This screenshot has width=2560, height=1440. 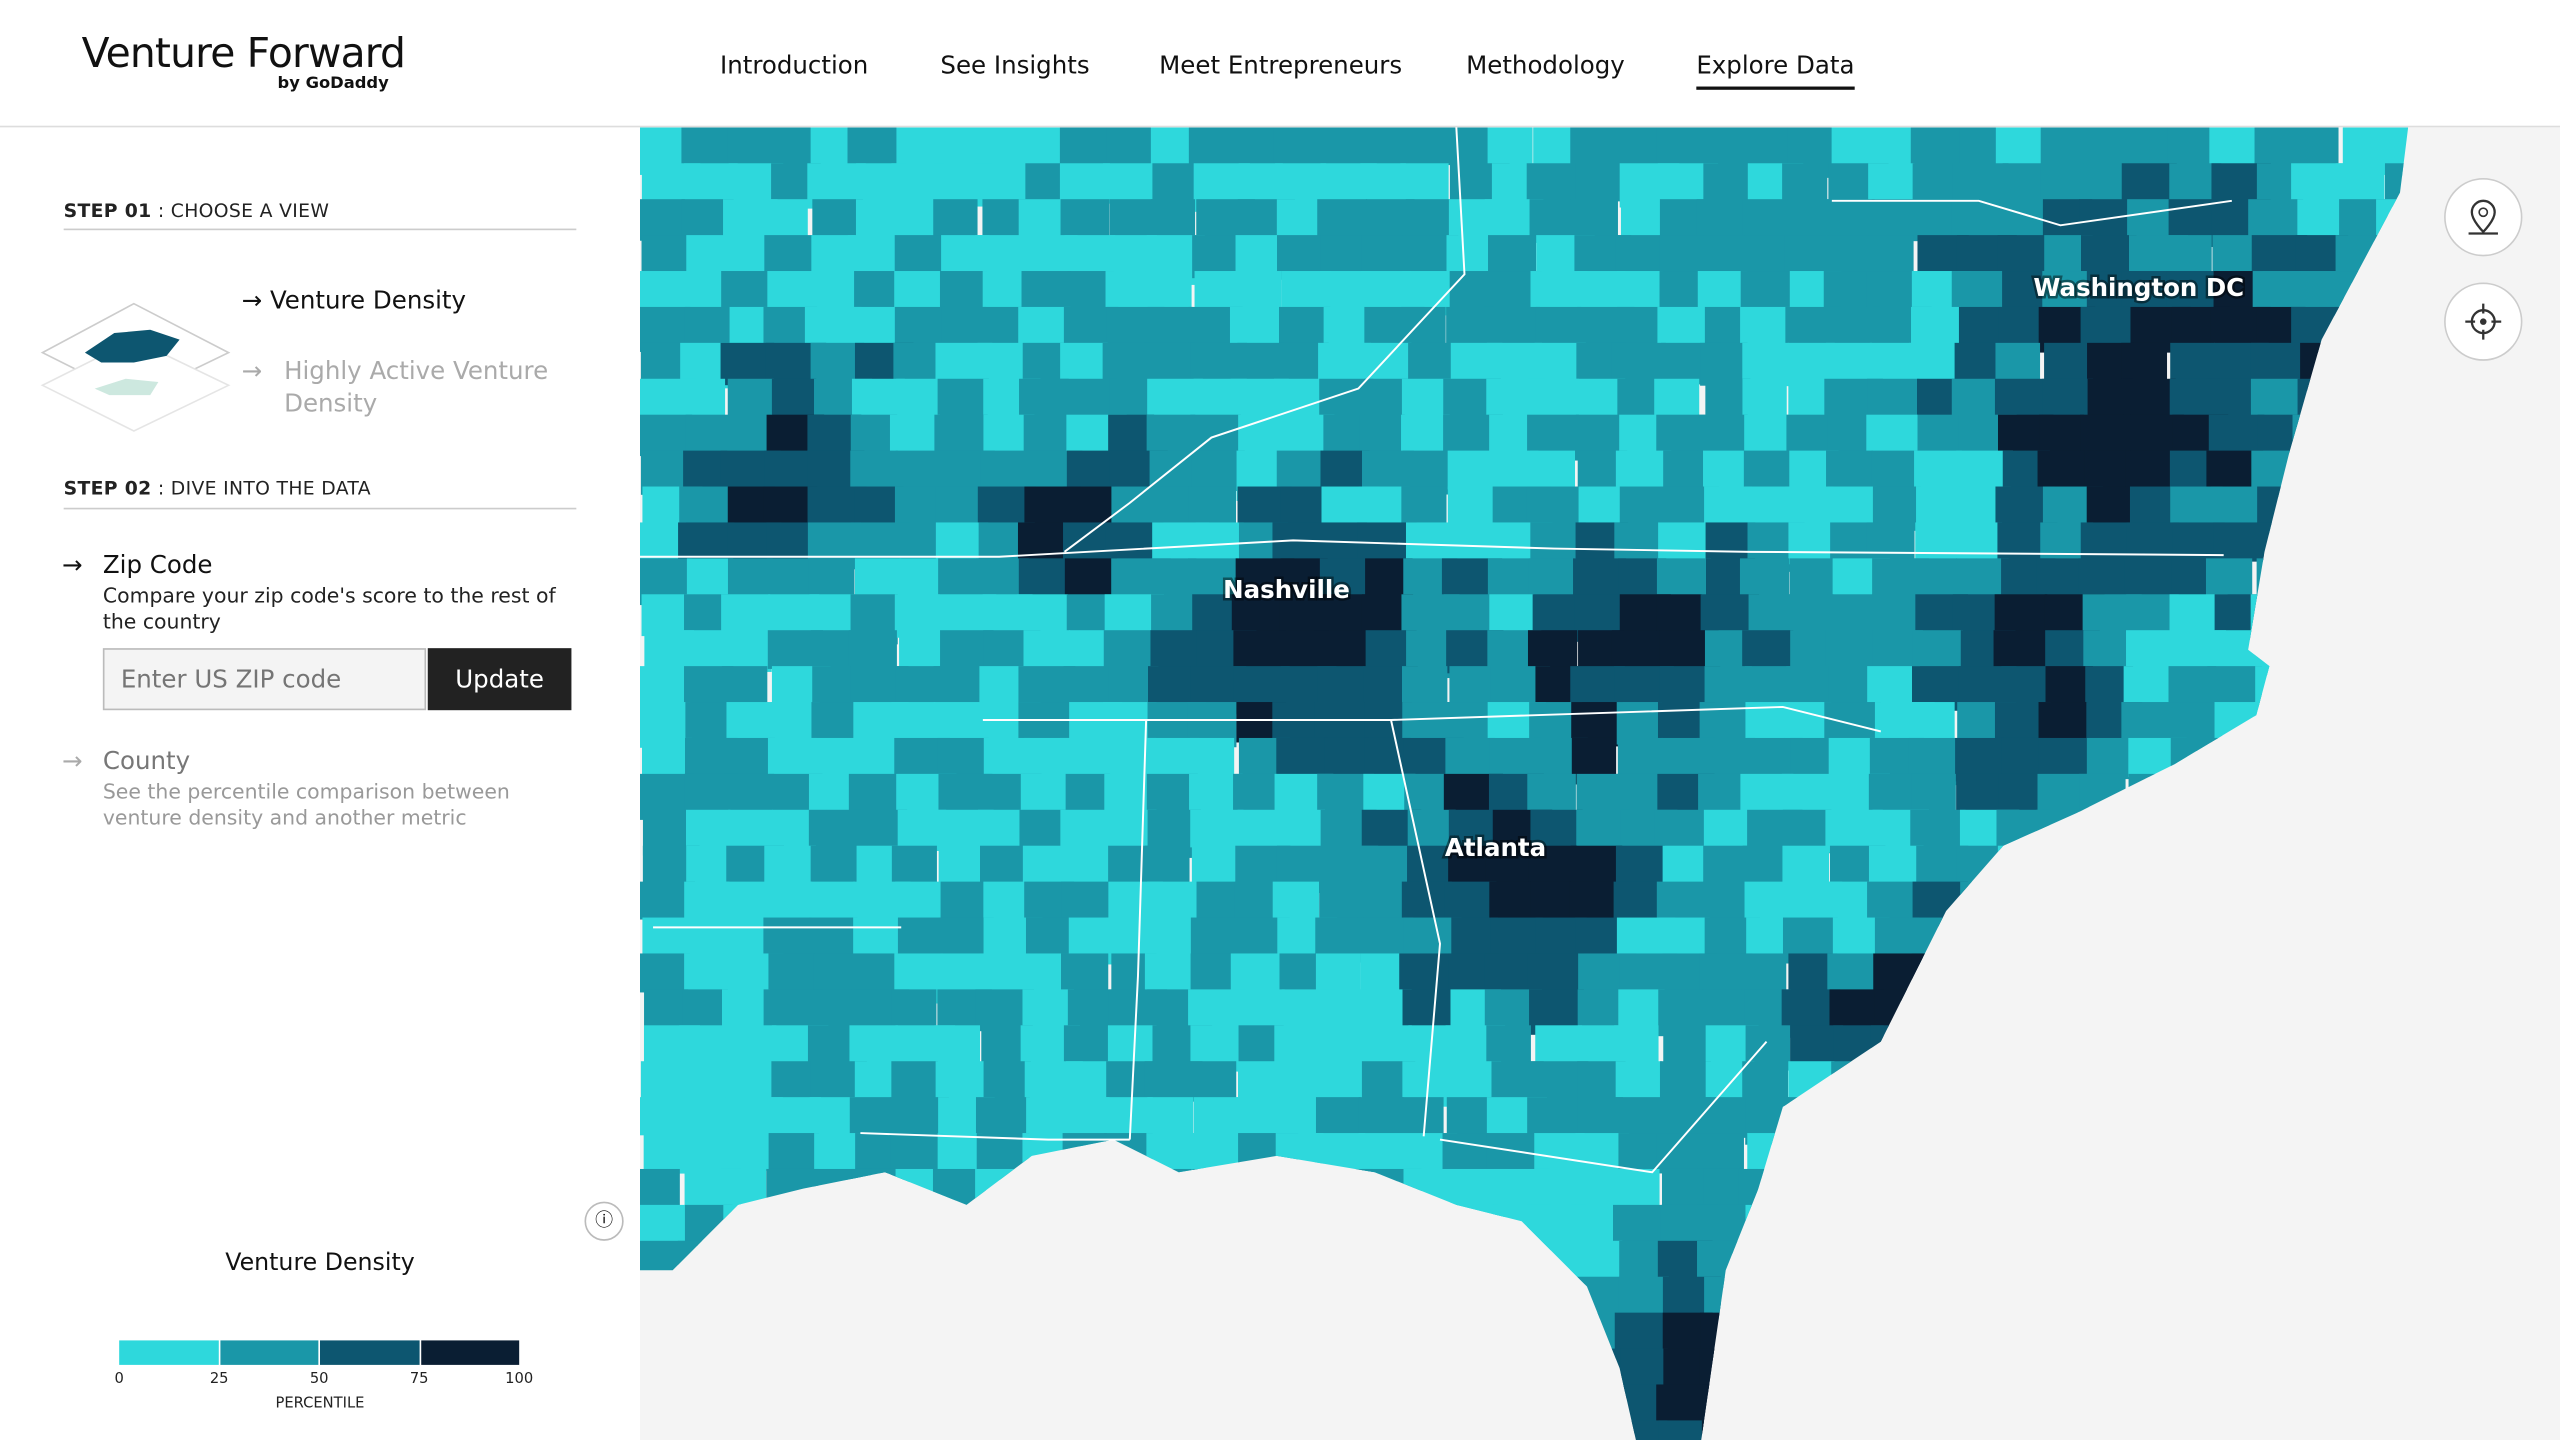 I want to click on update-button: Update, so click(x=499, y=679).